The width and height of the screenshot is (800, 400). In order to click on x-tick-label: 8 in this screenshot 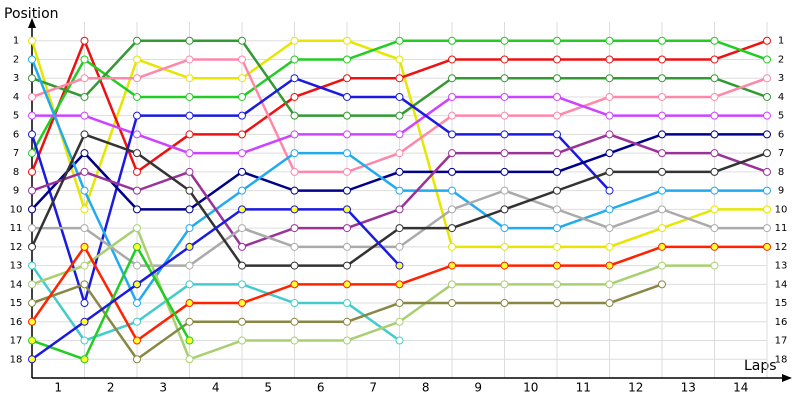, I will do `click(426, 388)`.